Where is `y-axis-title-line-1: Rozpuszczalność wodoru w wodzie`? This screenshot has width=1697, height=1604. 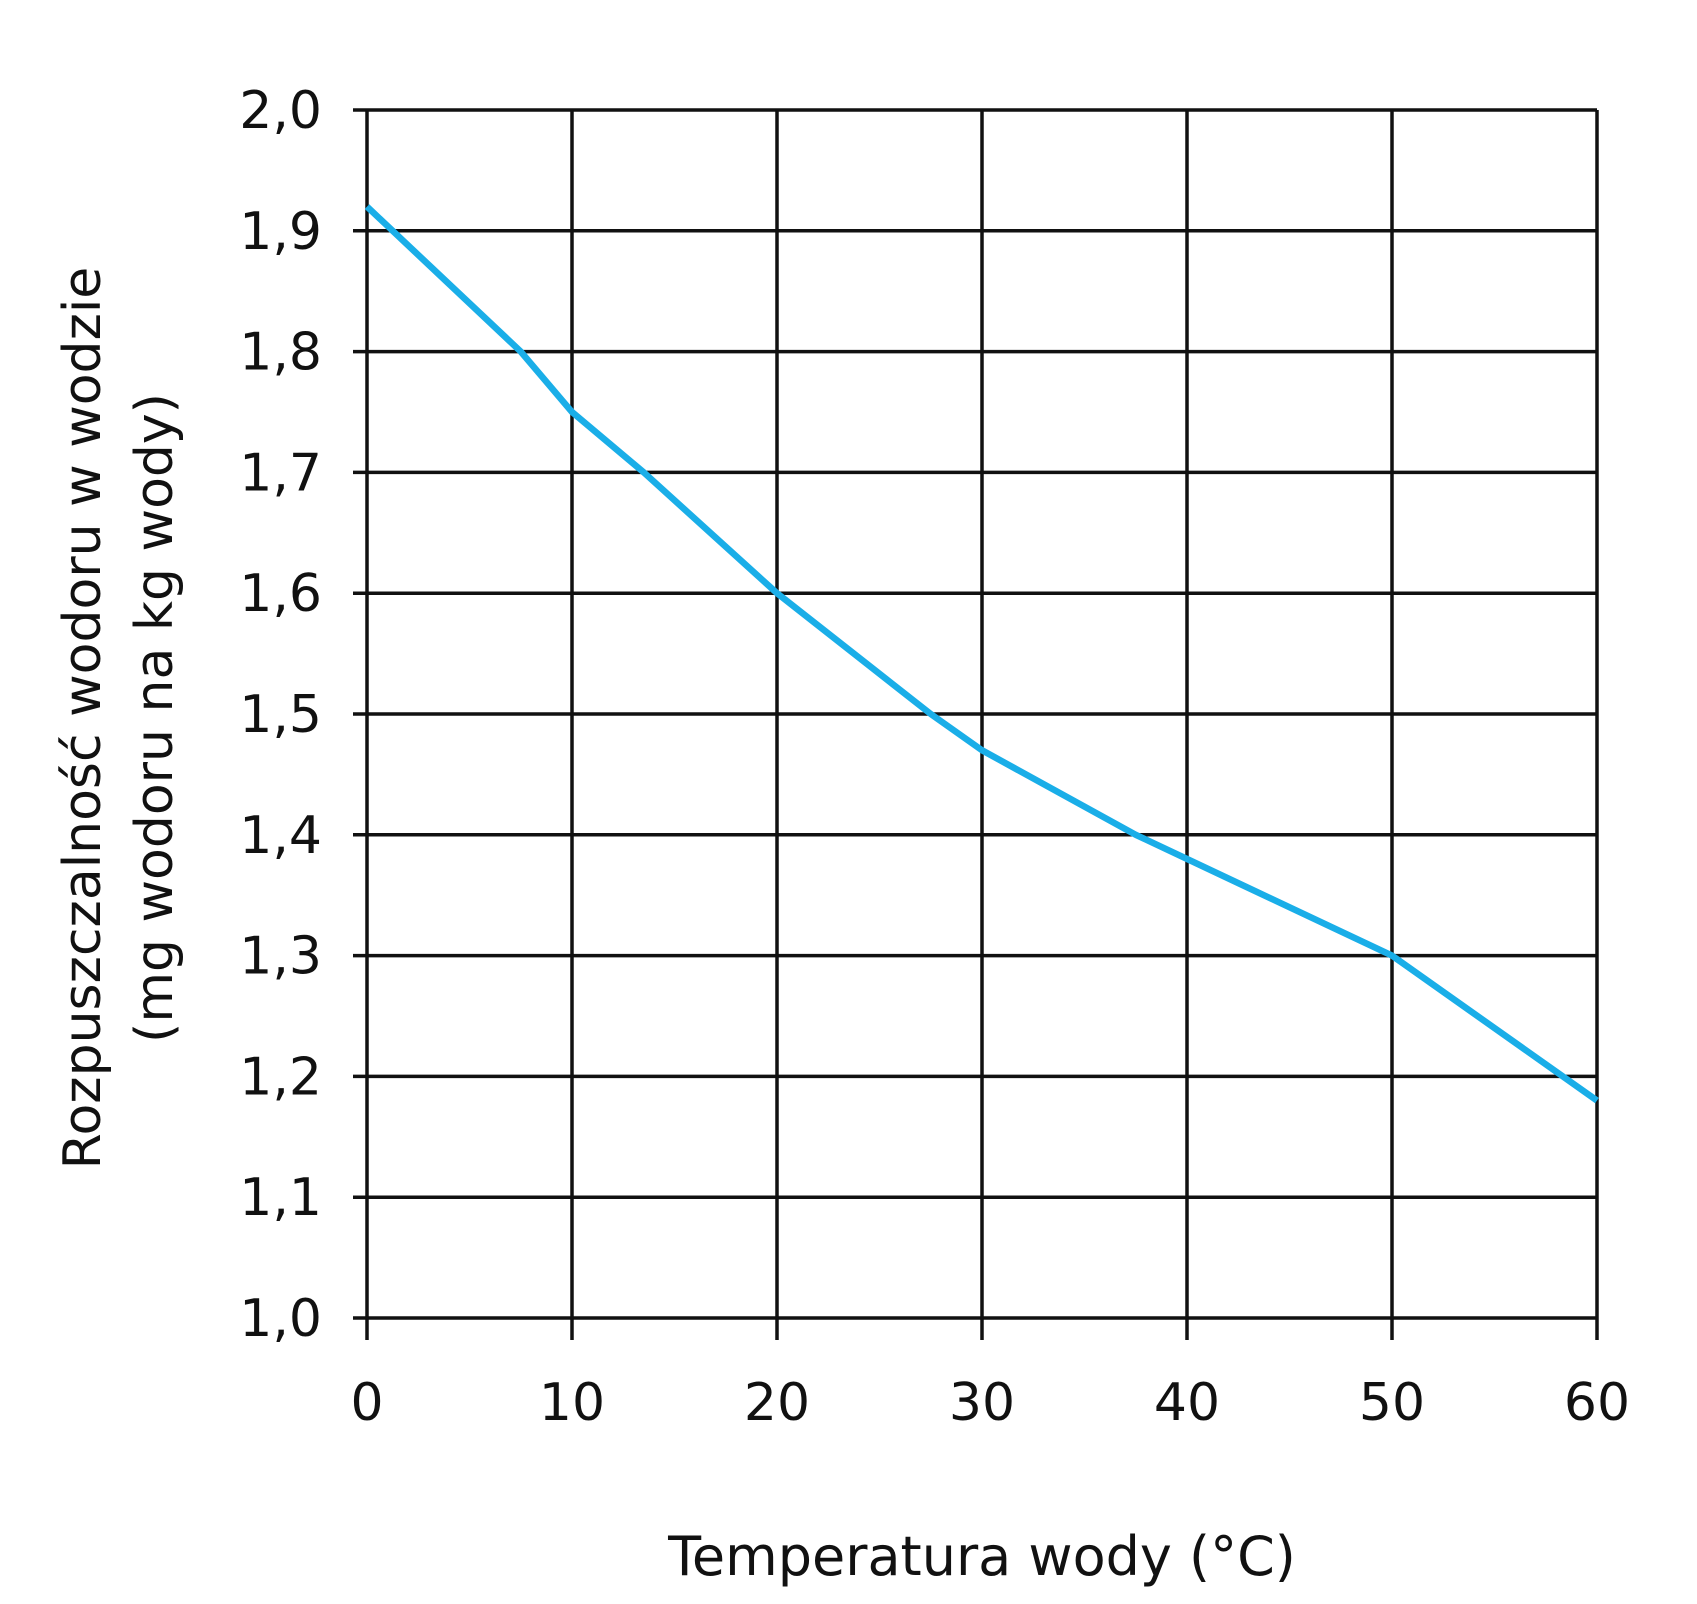 y-axis-title-line-1: Rozpuszczalność wodoru w wodzie is located at coordinates (83, 718).